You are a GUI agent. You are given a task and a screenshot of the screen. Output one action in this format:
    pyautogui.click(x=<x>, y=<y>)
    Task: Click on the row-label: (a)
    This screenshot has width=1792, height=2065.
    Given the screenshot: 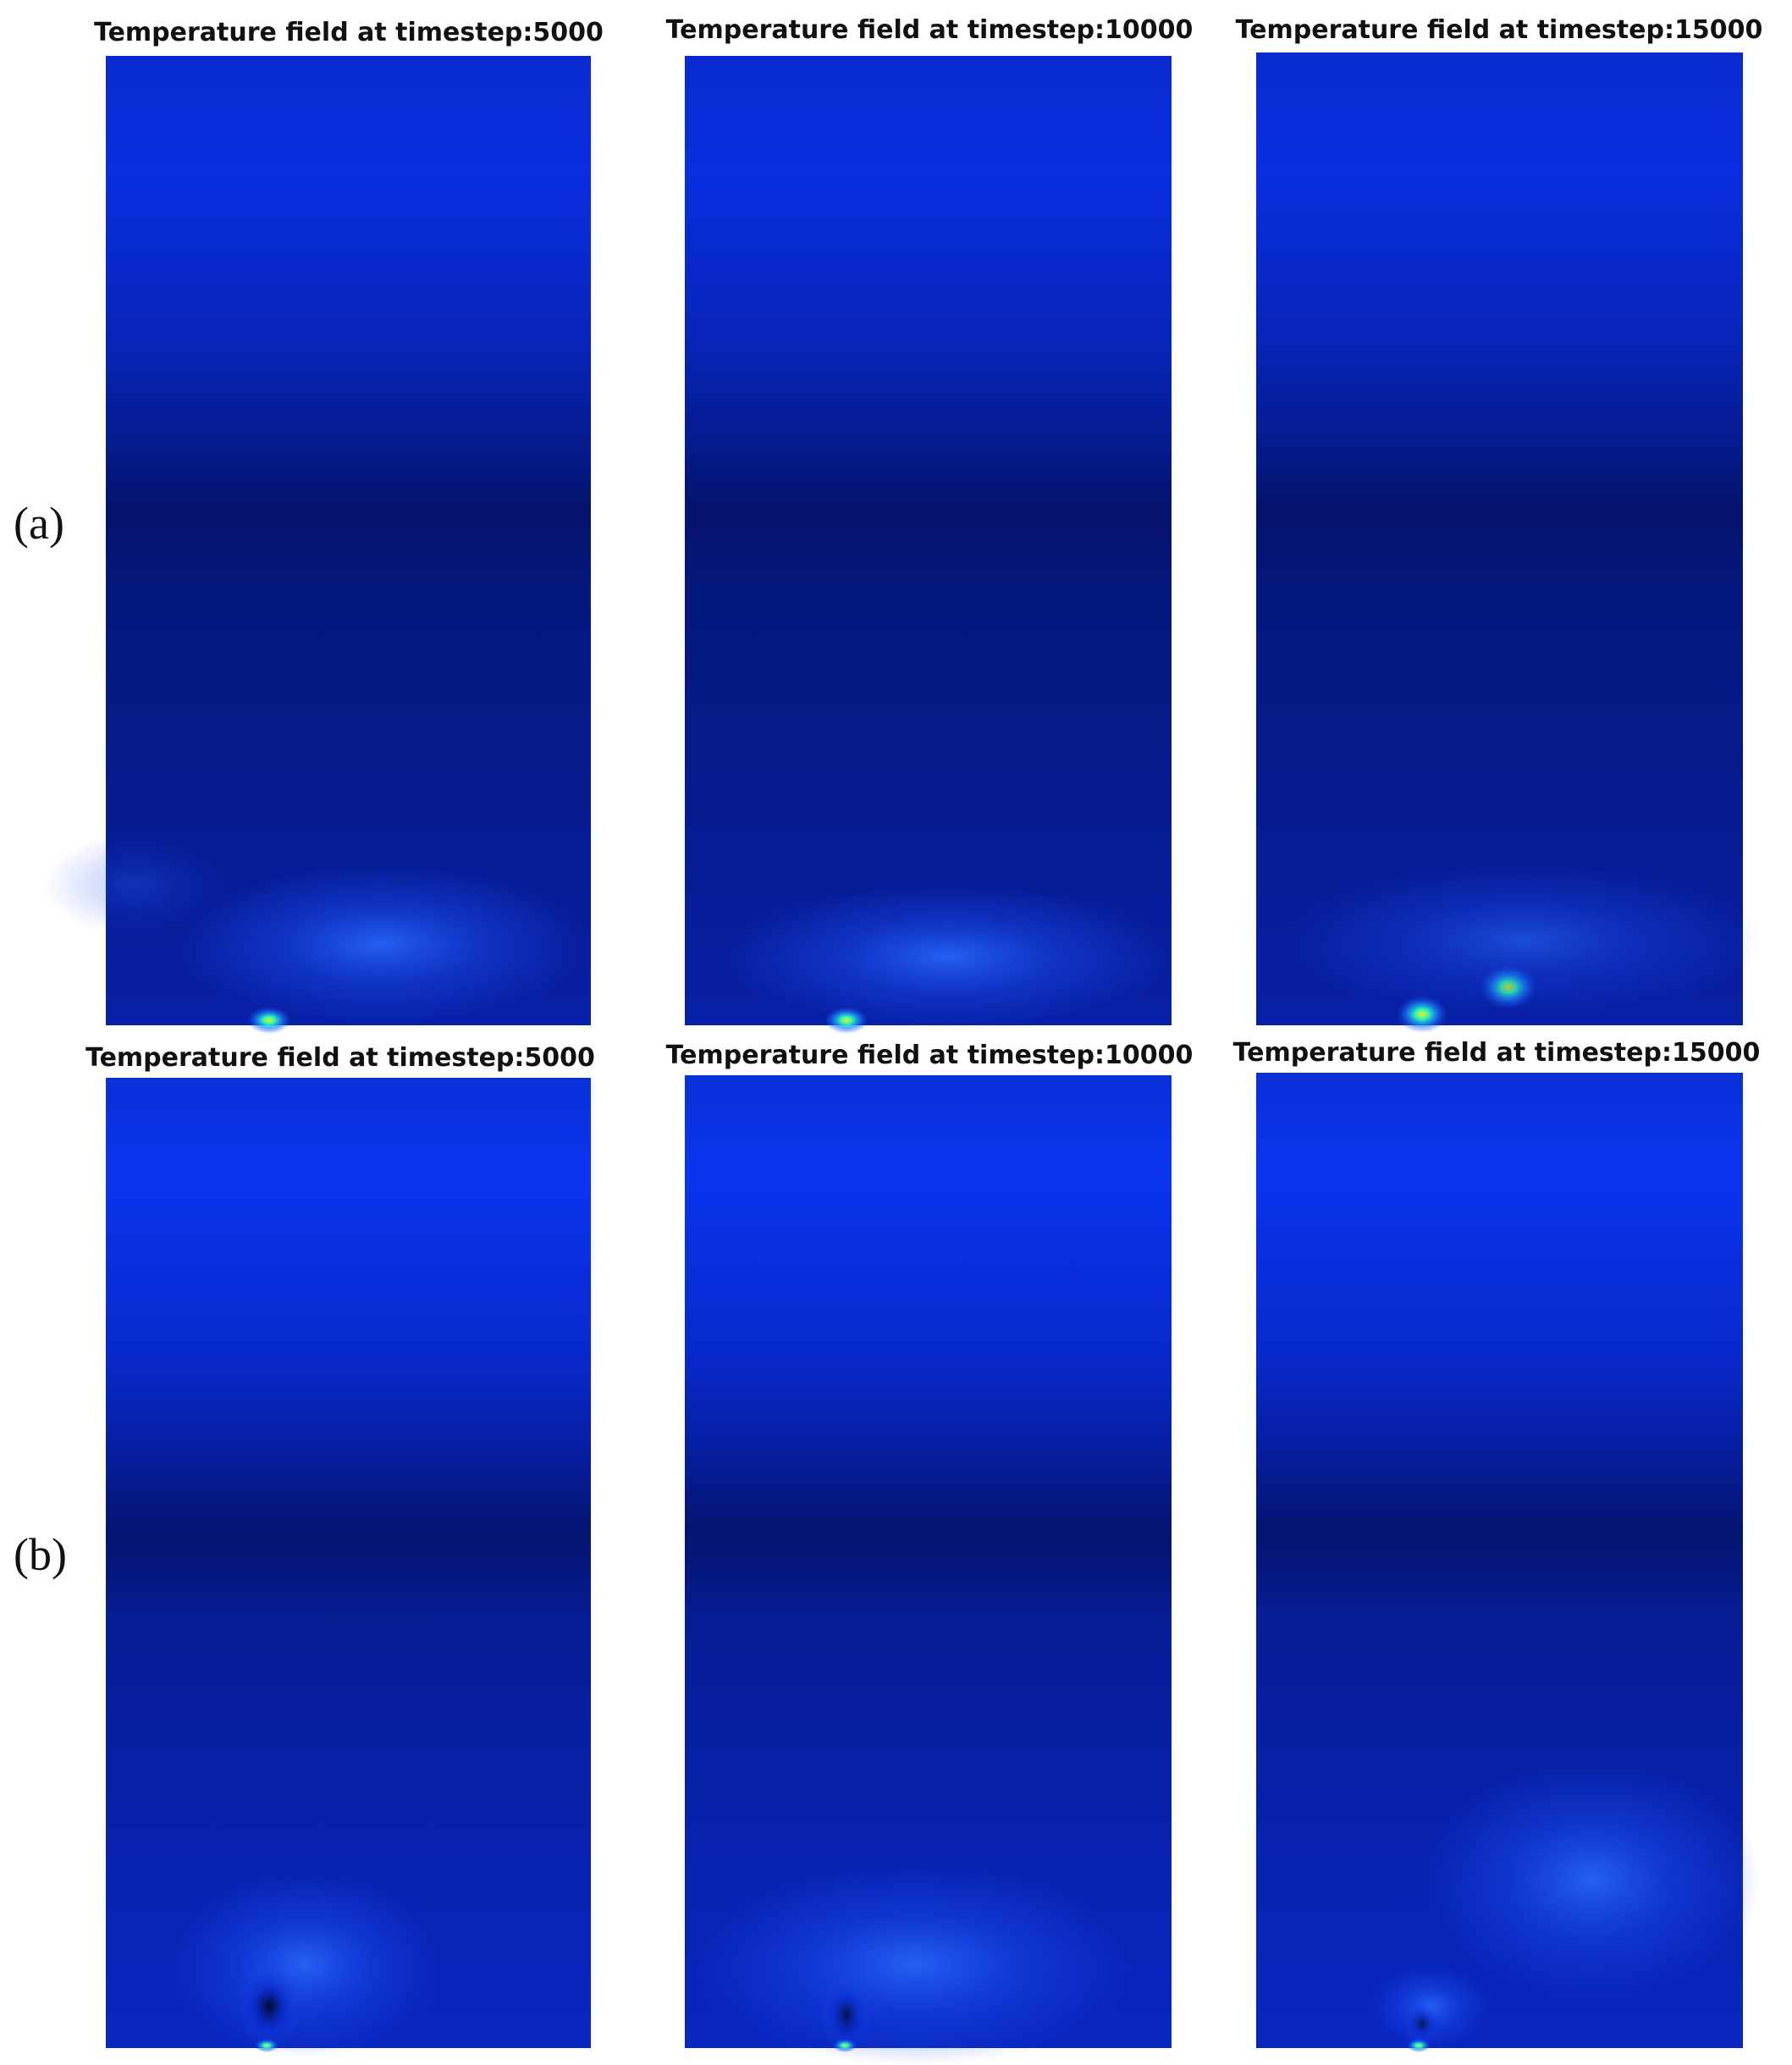 What is the action you would take?
    pyautogui.click(x=39, y=523)
    